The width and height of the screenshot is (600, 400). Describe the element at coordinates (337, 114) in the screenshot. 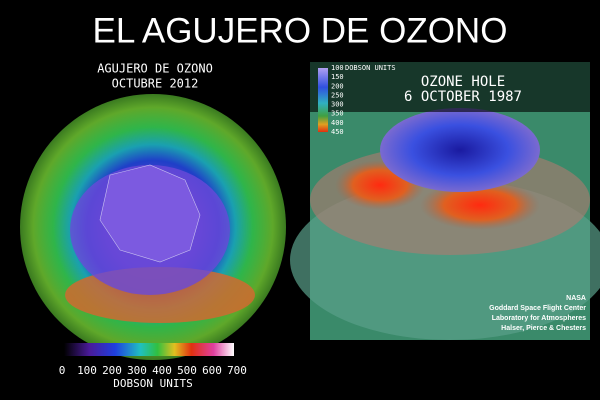

I see `legend-tick: 350` at that location.